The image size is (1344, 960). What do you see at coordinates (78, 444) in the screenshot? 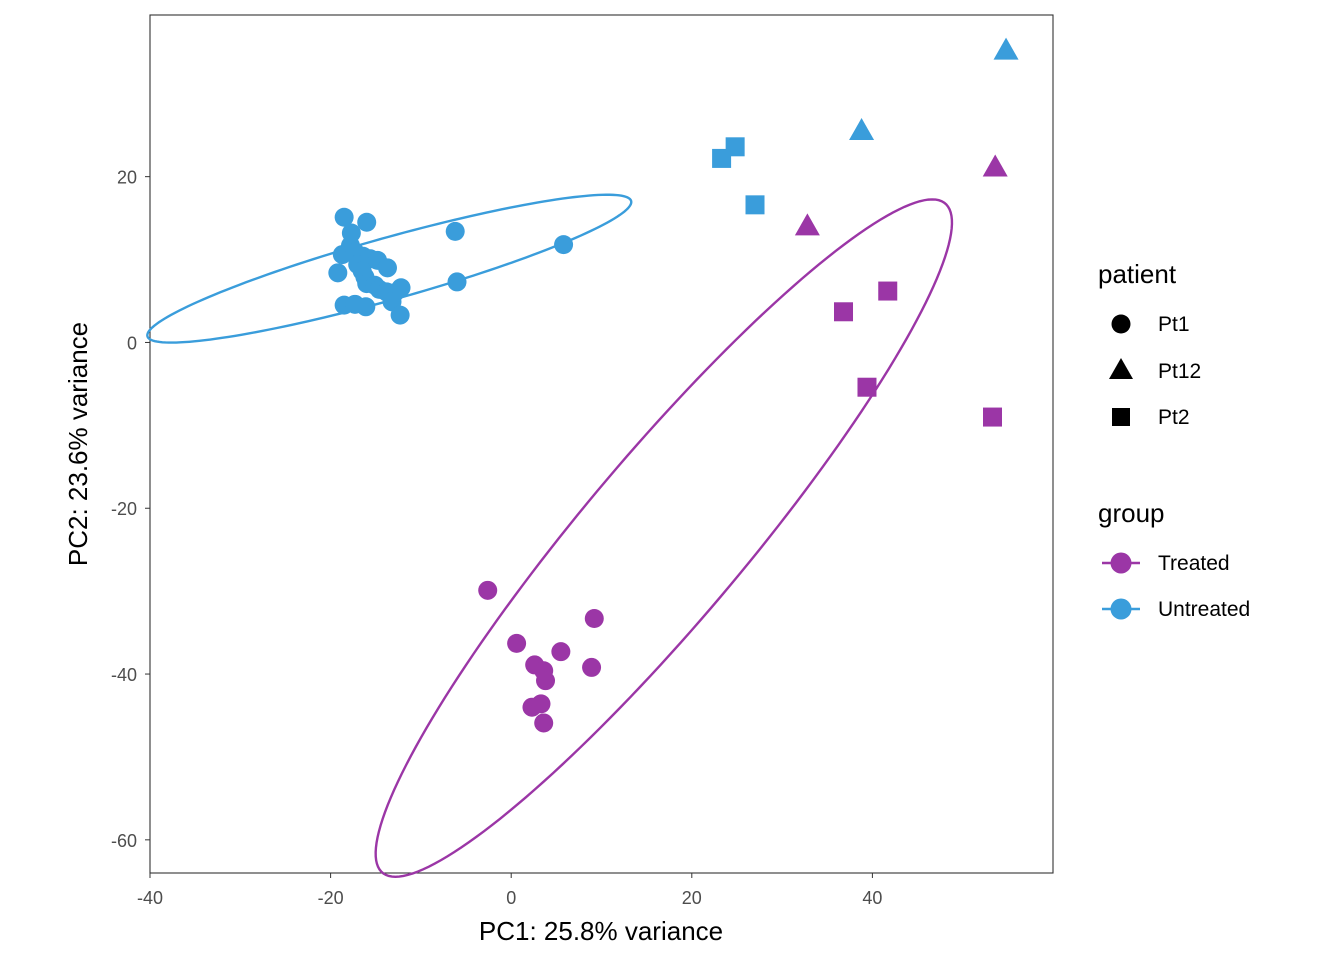
I see `y-axis-title: PC2: 23.6% variance` at bounding box center [78, 444].